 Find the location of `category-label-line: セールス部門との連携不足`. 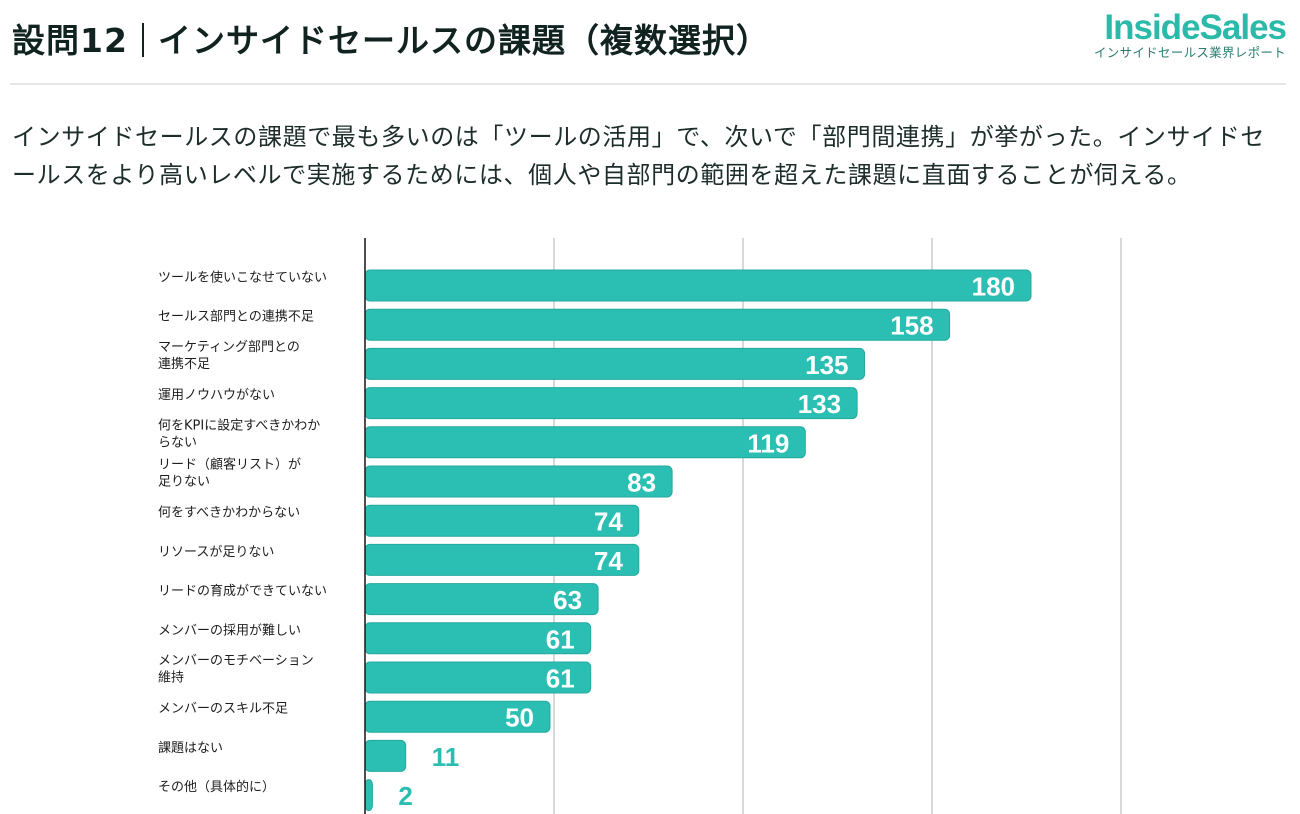

category-label-line: セールス部門との連携不足 is located at coordinates (236, 317).